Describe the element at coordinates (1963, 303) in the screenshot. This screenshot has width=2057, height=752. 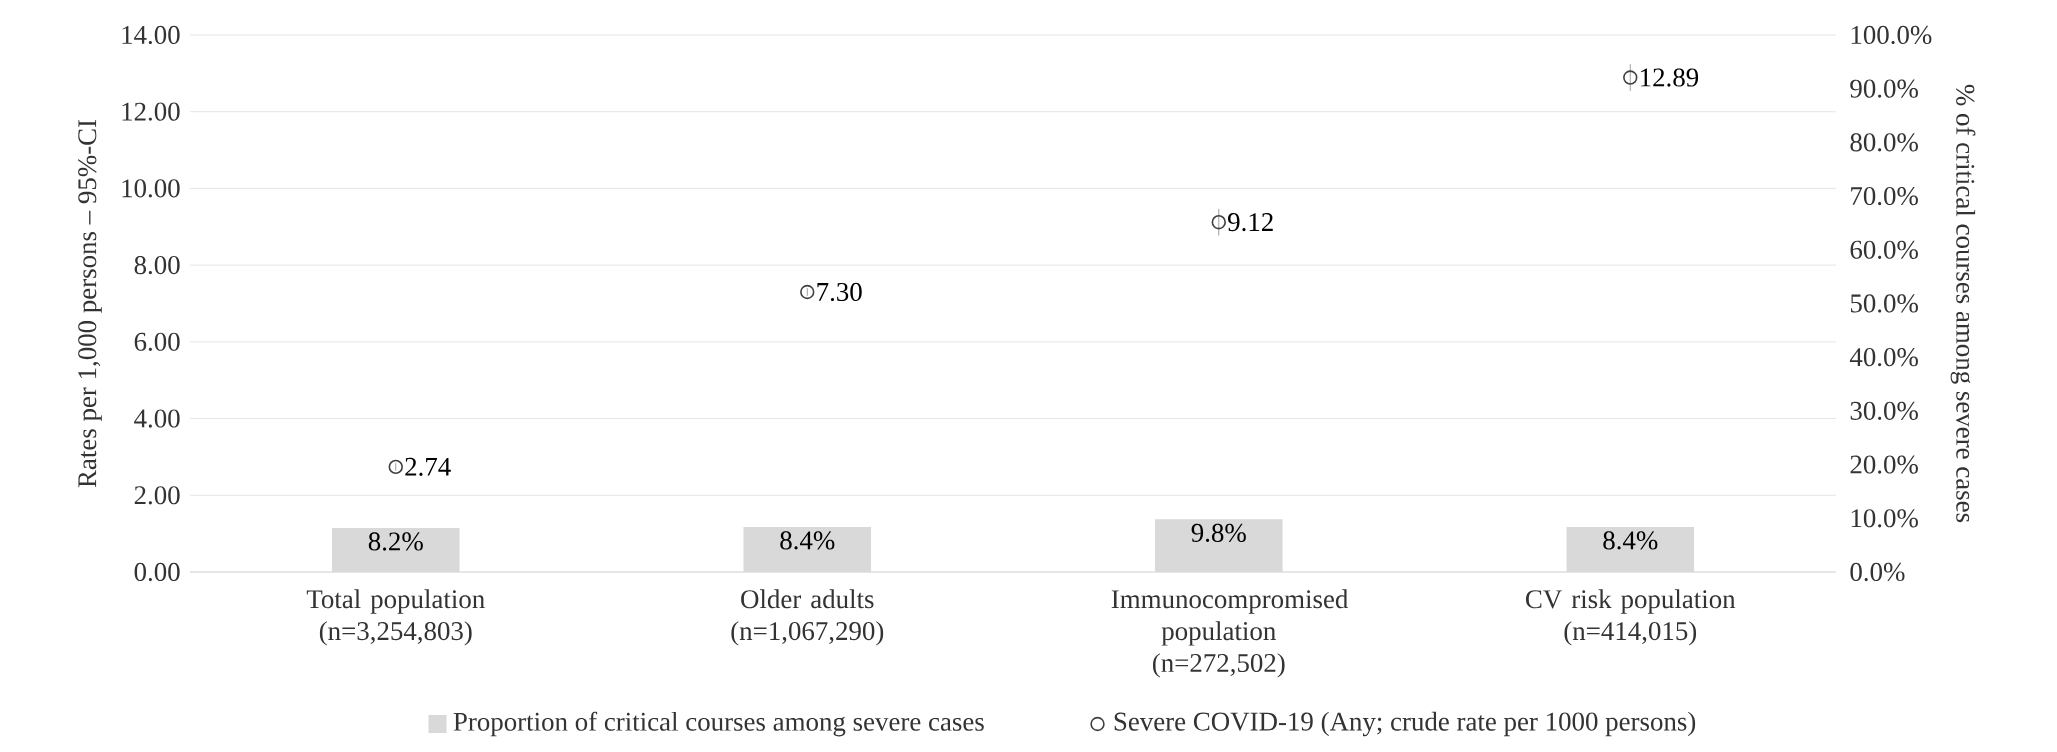
I see `y2-axis-title: % of critical courses among severe cases` at that location.